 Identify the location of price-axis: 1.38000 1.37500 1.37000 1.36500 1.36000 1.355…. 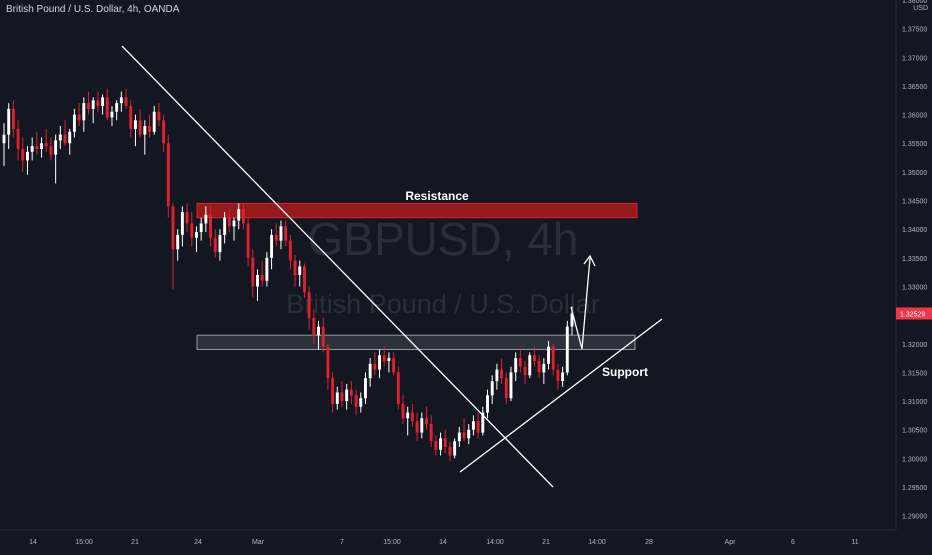
(914, 260).